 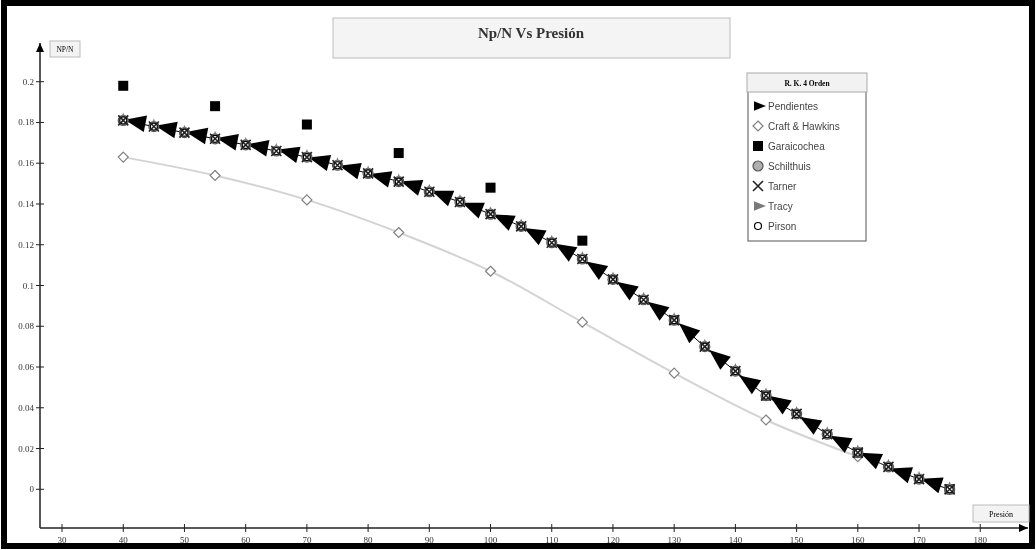 I want to click on y-tick-label: 0.14, so click(x=26, y=203).